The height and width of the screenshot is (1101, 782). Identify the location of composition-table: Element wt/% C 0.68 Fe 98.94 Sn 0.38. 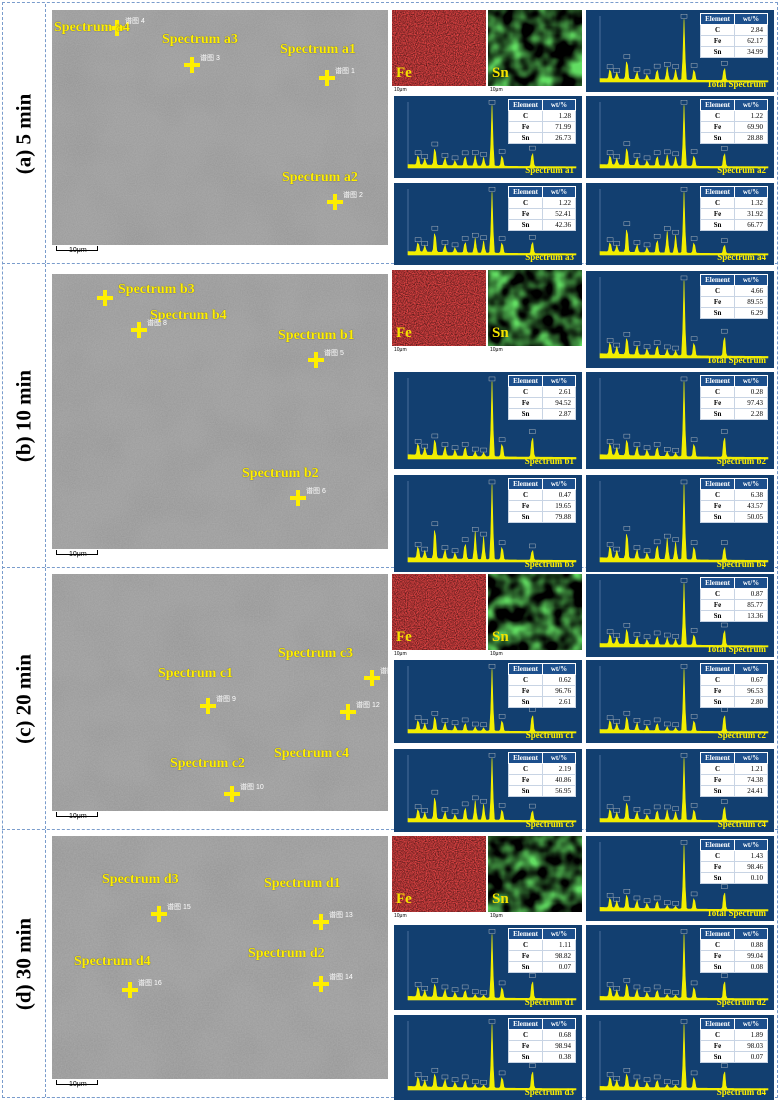
(542, 1040).